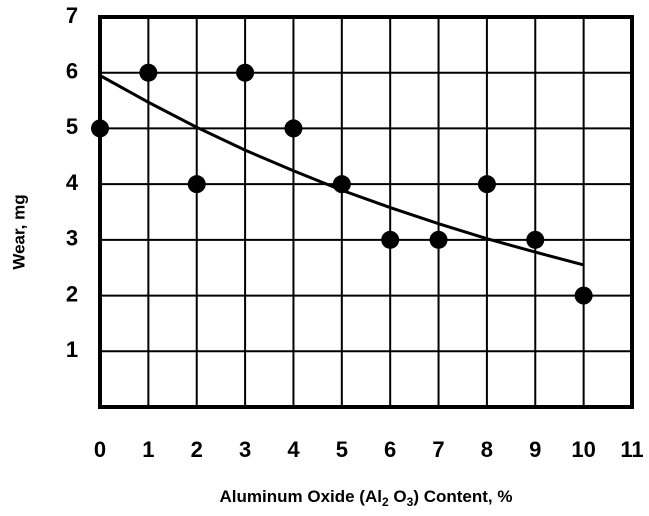 This screenshot has width=649, height=516. What do you see at coordinates (100, 449) in the screenshot?
I see `x-tick-label: 0` at bounding box center [100, 449].